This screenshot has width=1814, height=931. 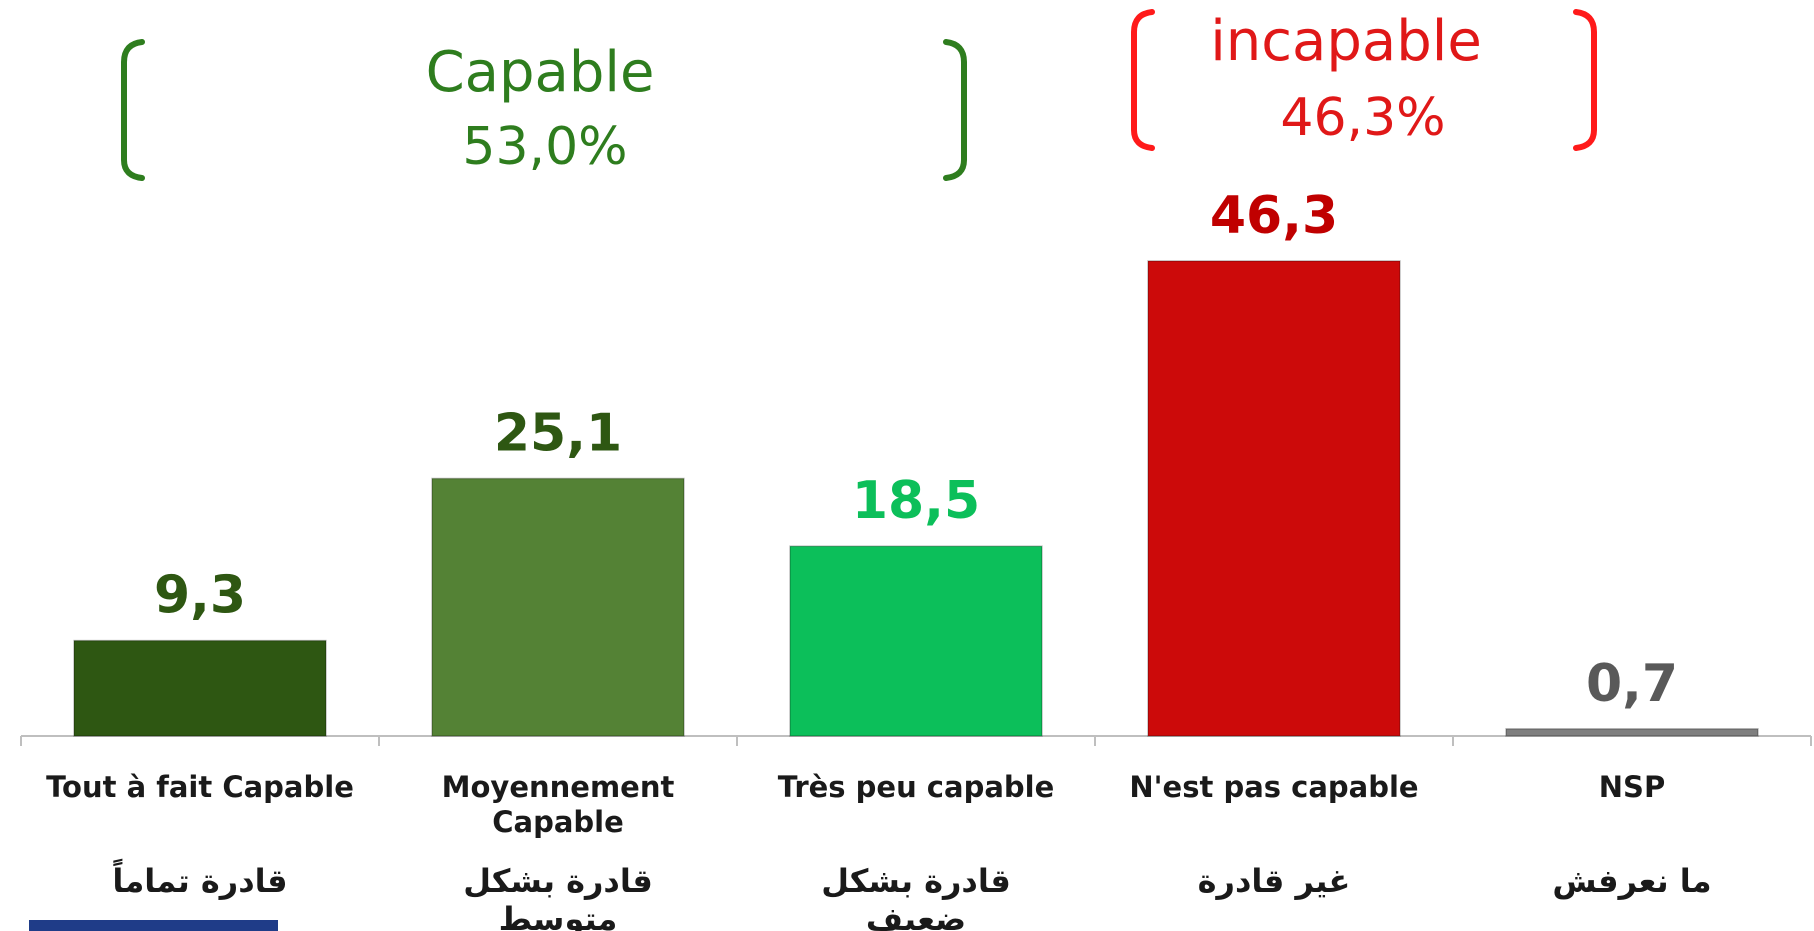 What do you see at coordinates (1274, 787) in the screenshot?
I see `x-tick-label: N'est pas capable` at bounding box center [1274, 787].